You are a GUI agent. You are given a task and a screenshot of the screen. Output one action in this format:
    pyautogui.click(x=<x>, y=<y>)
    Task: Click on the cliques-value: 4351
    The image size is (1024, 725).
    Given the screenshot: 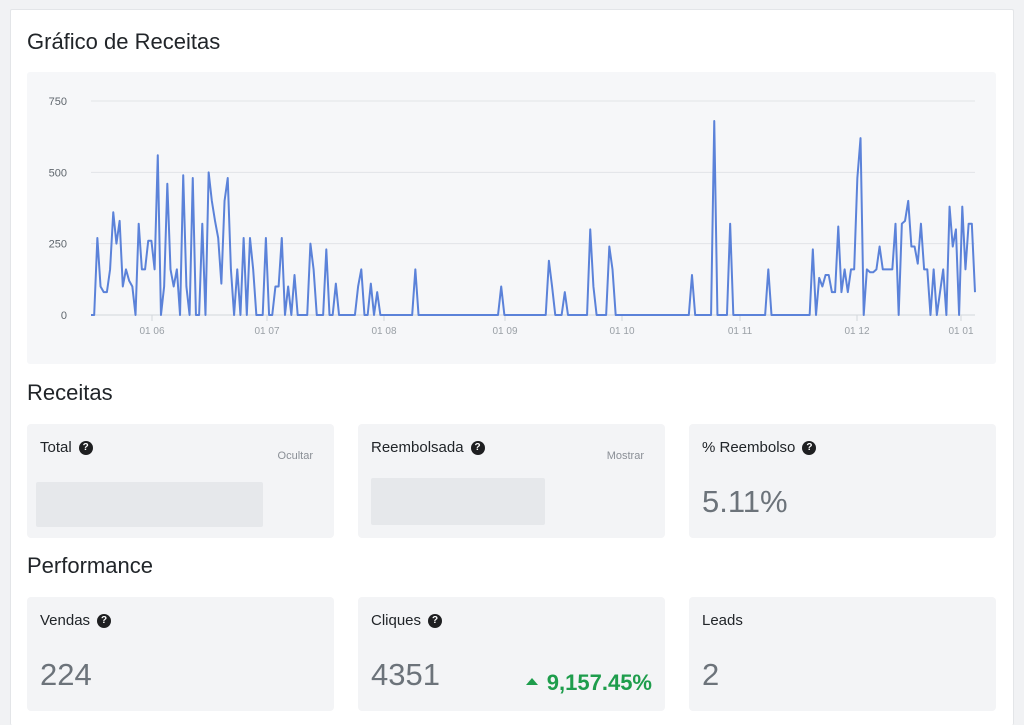 What is the action you would take?
    pyautogui.click(x=405, y=674)
    